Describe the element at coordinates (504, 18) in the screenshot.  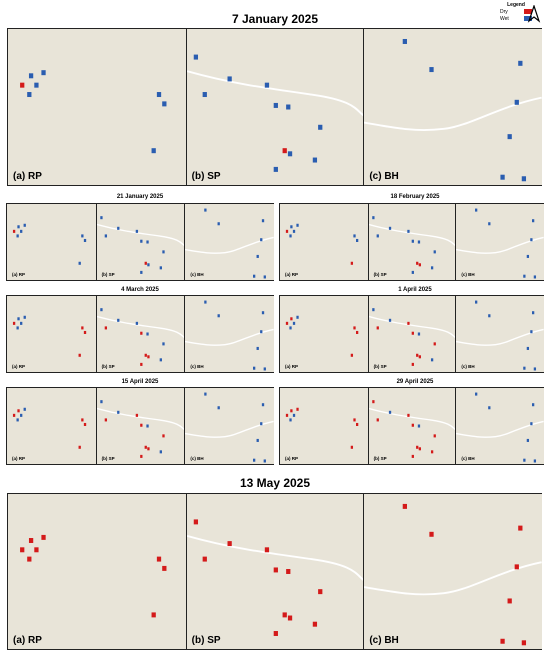
I see `legend-label-wet: Wet` at that location.